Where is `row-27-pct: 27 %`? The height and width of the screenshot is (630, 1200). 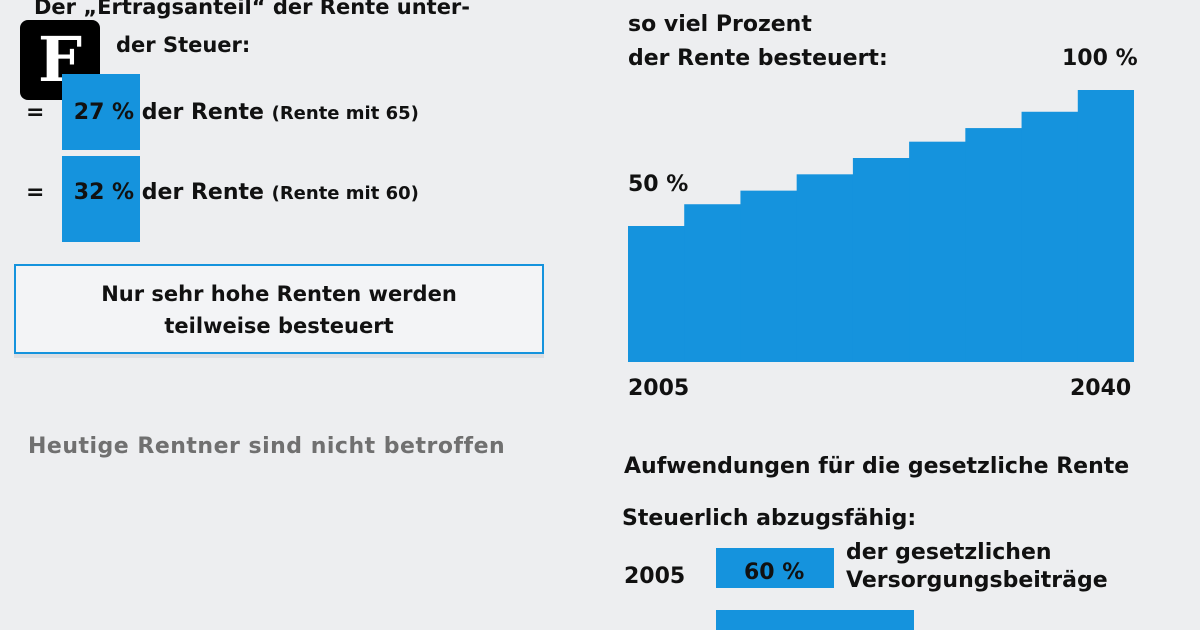 row-27-pct: 27 % is located at coordinates (104, 112).